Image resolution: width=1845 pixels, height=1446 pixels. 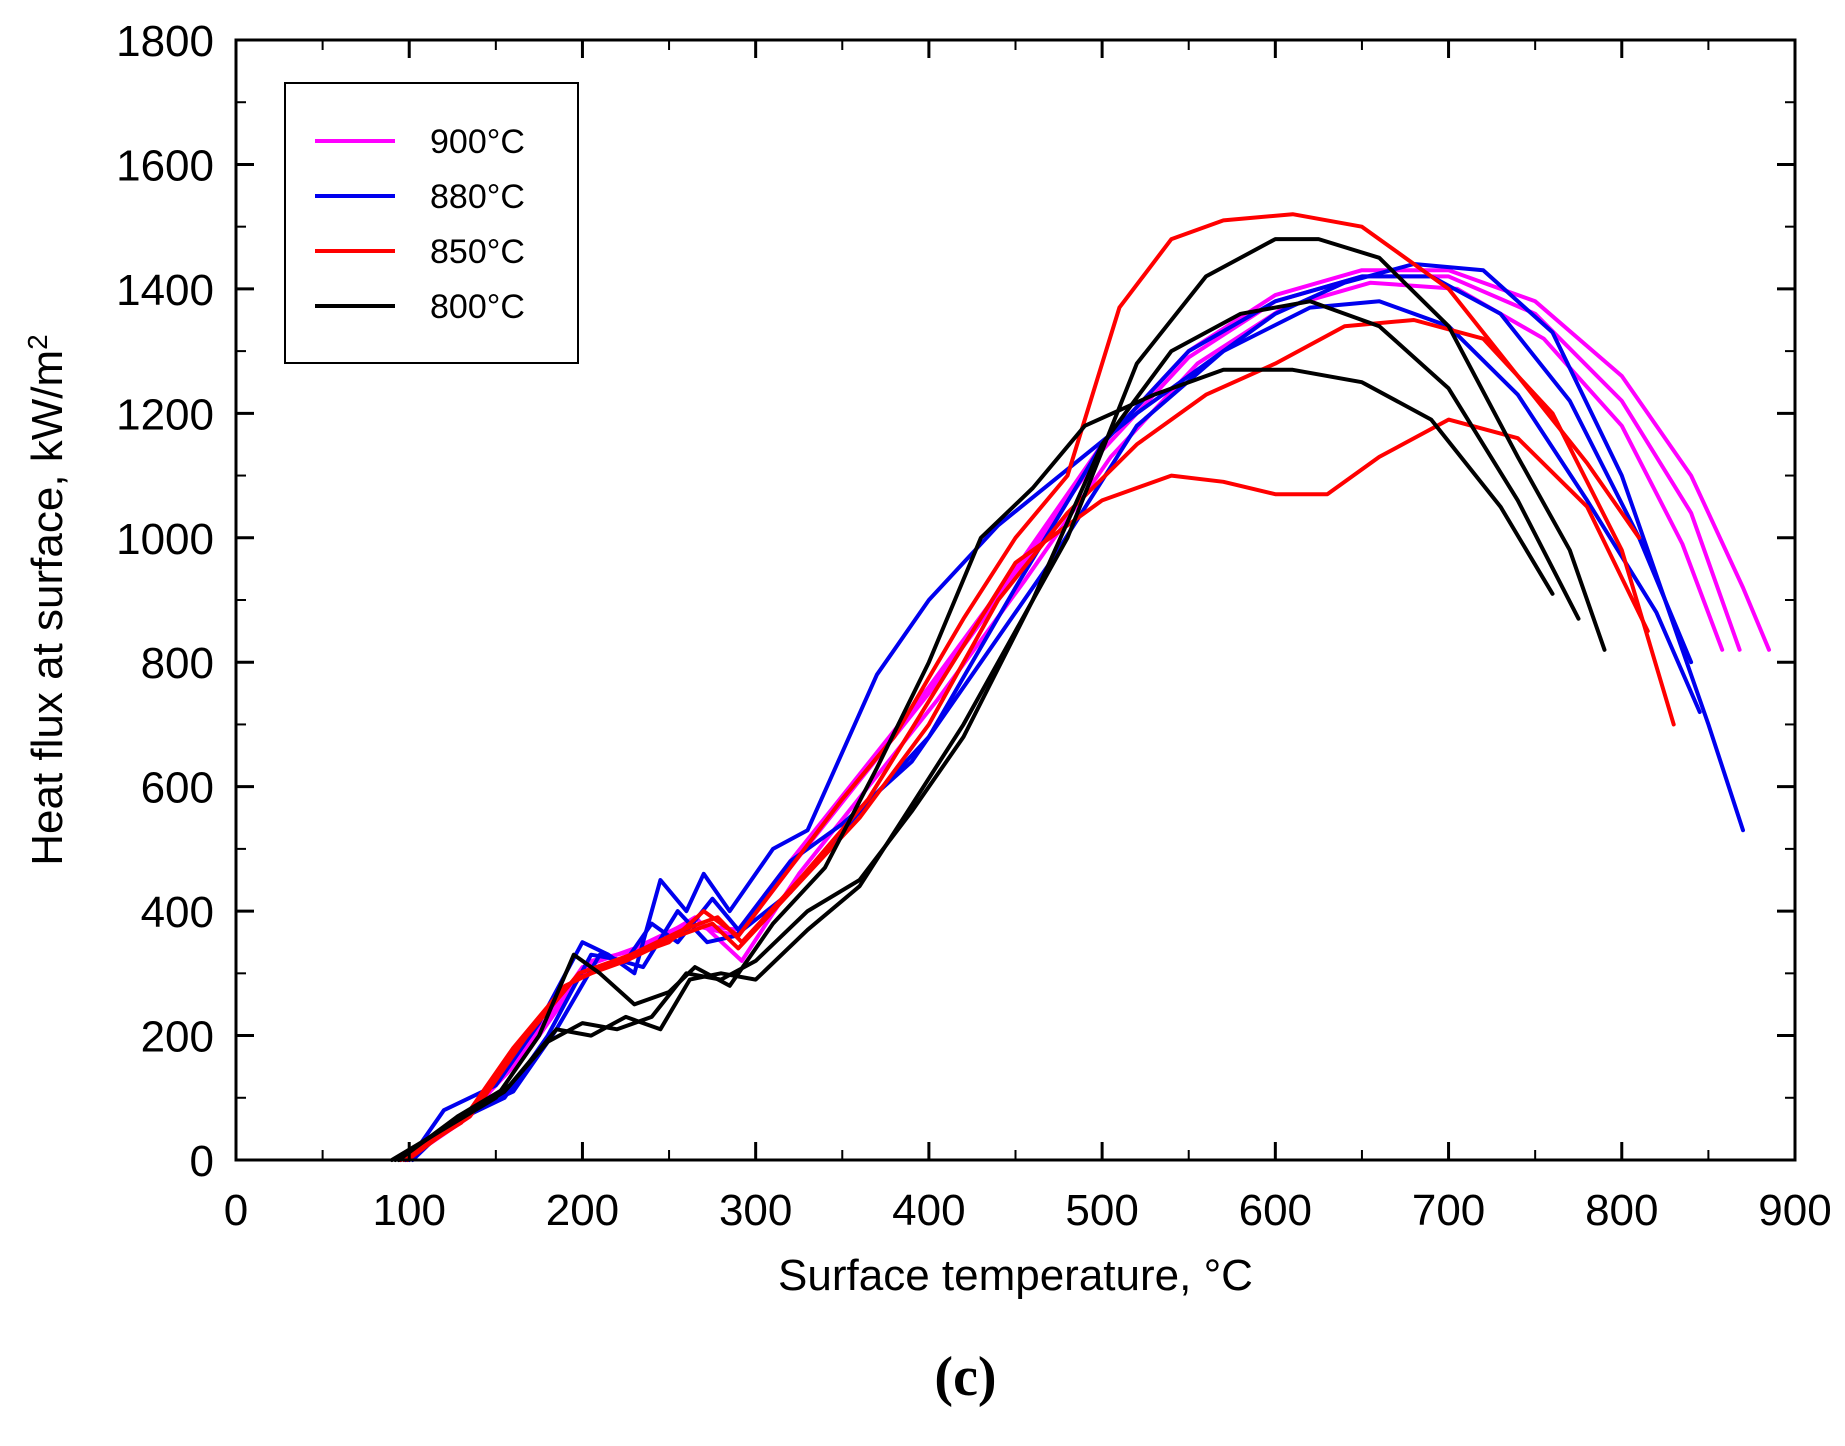 What do you see at coordinates (37, 342) in the screenshot?
I see `y-axis-title-superscript: 2` at bounding box center [37, 342].